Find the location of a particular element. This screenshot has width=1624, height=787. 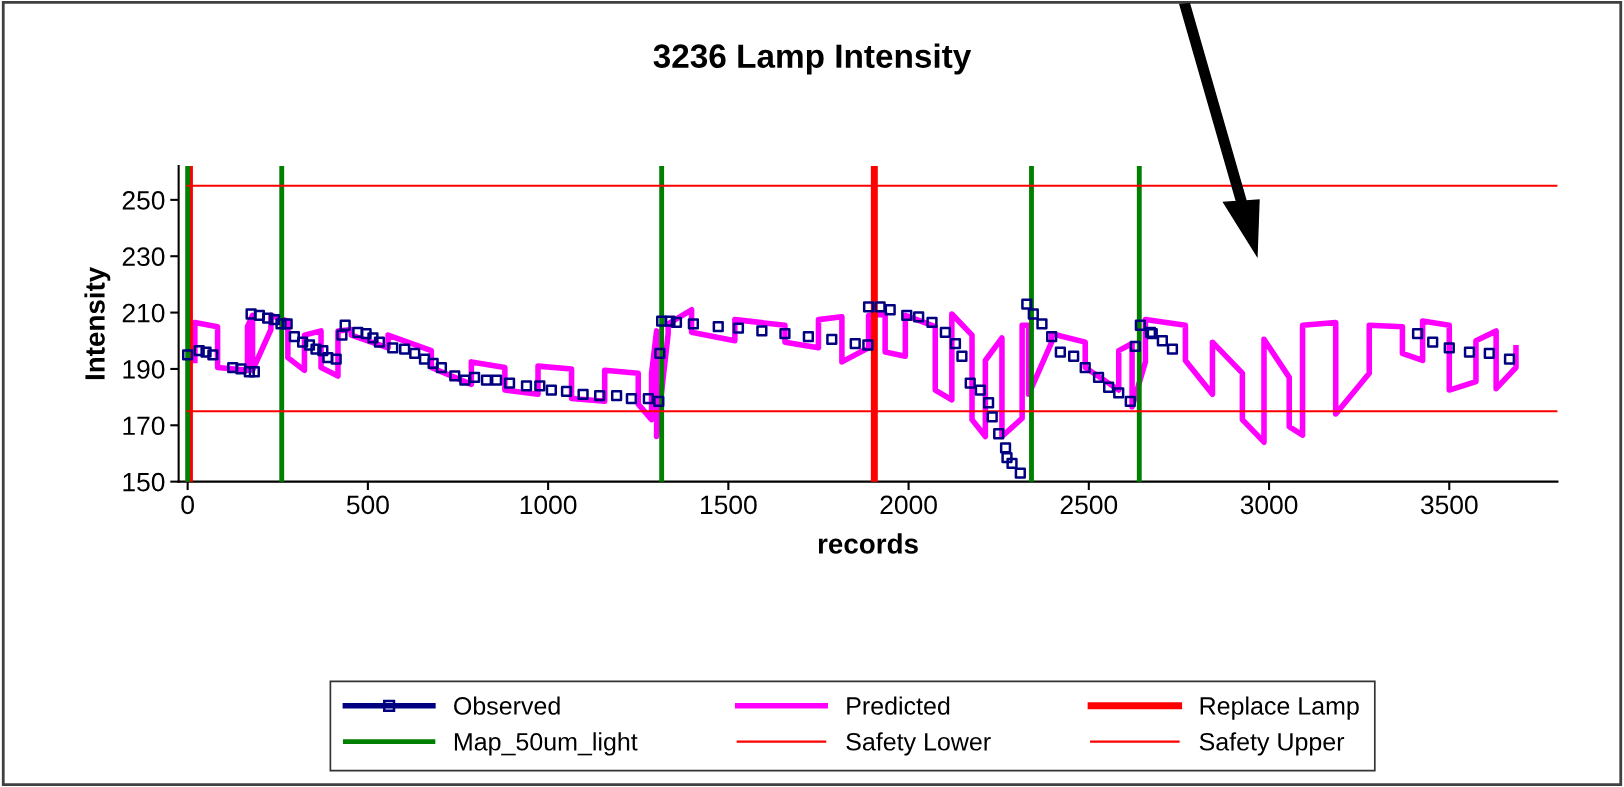

x-tick-label: 2500 is located at coordinates (1089, 505).